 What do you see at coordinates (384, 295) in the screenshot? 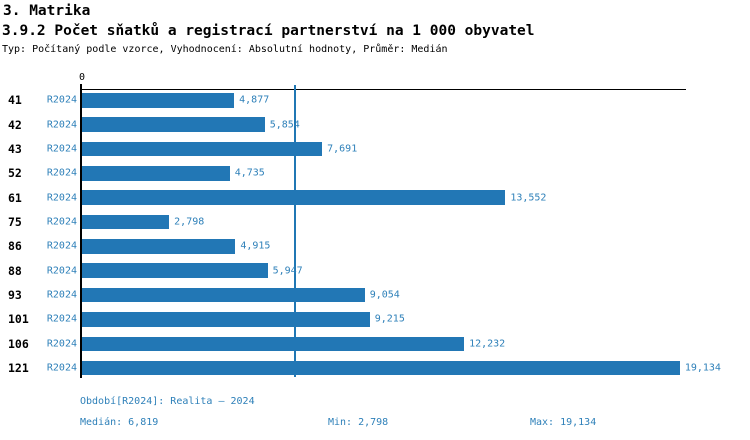
I see `bar-value-label: 9,054` at bounding box center [384, 295].